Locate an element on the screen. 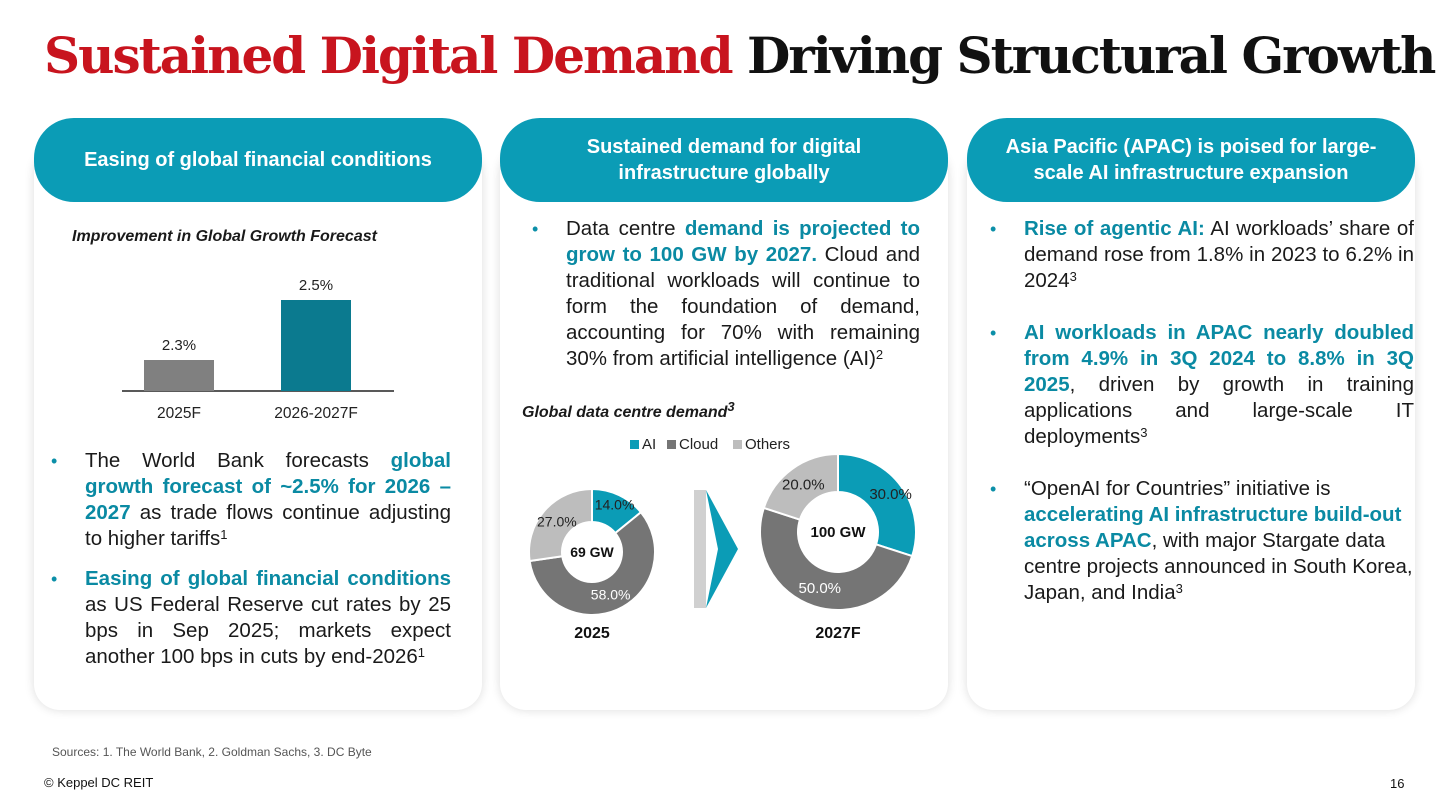 Image resolution: width=1456 pixels, height=796 pixels. bar-category-label: 2025F is located at coordinates (179, 413).